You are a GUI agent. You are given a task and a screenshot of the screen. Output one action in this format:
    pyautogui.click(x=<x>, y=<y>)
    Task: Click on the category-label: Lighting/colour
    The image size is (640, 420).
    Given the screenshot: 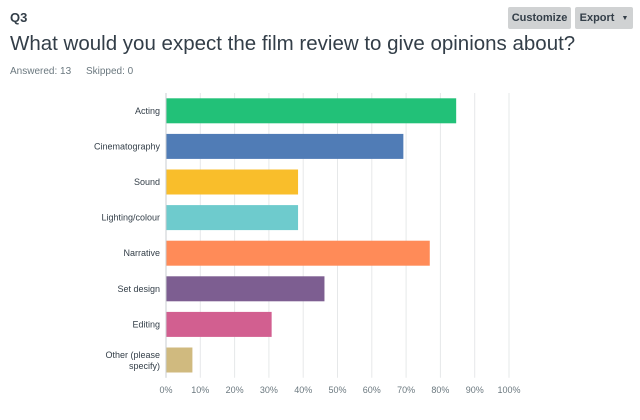 What is the action you would take?
    pyautogui.click(x=130, y=218)
    